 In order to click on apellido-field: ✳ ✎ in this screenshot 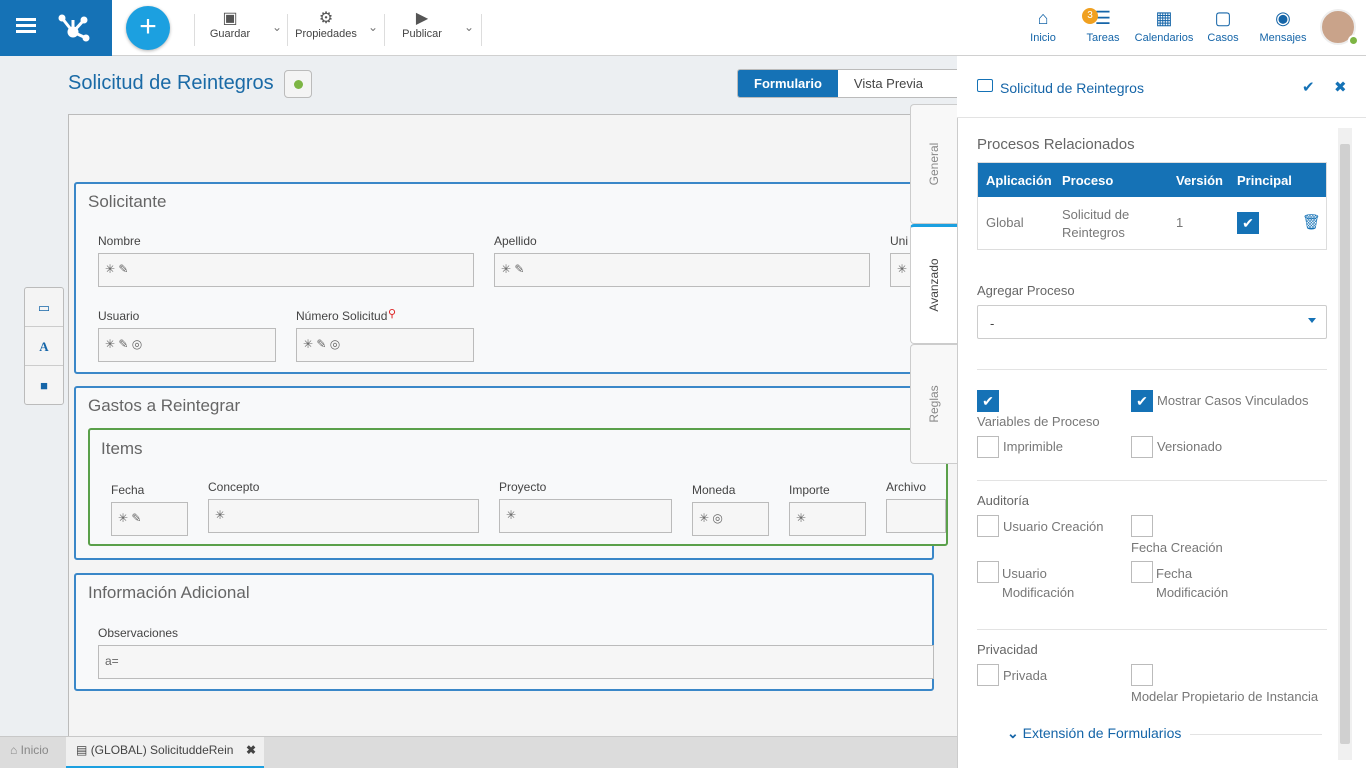, I will do `click(682, 270)`.